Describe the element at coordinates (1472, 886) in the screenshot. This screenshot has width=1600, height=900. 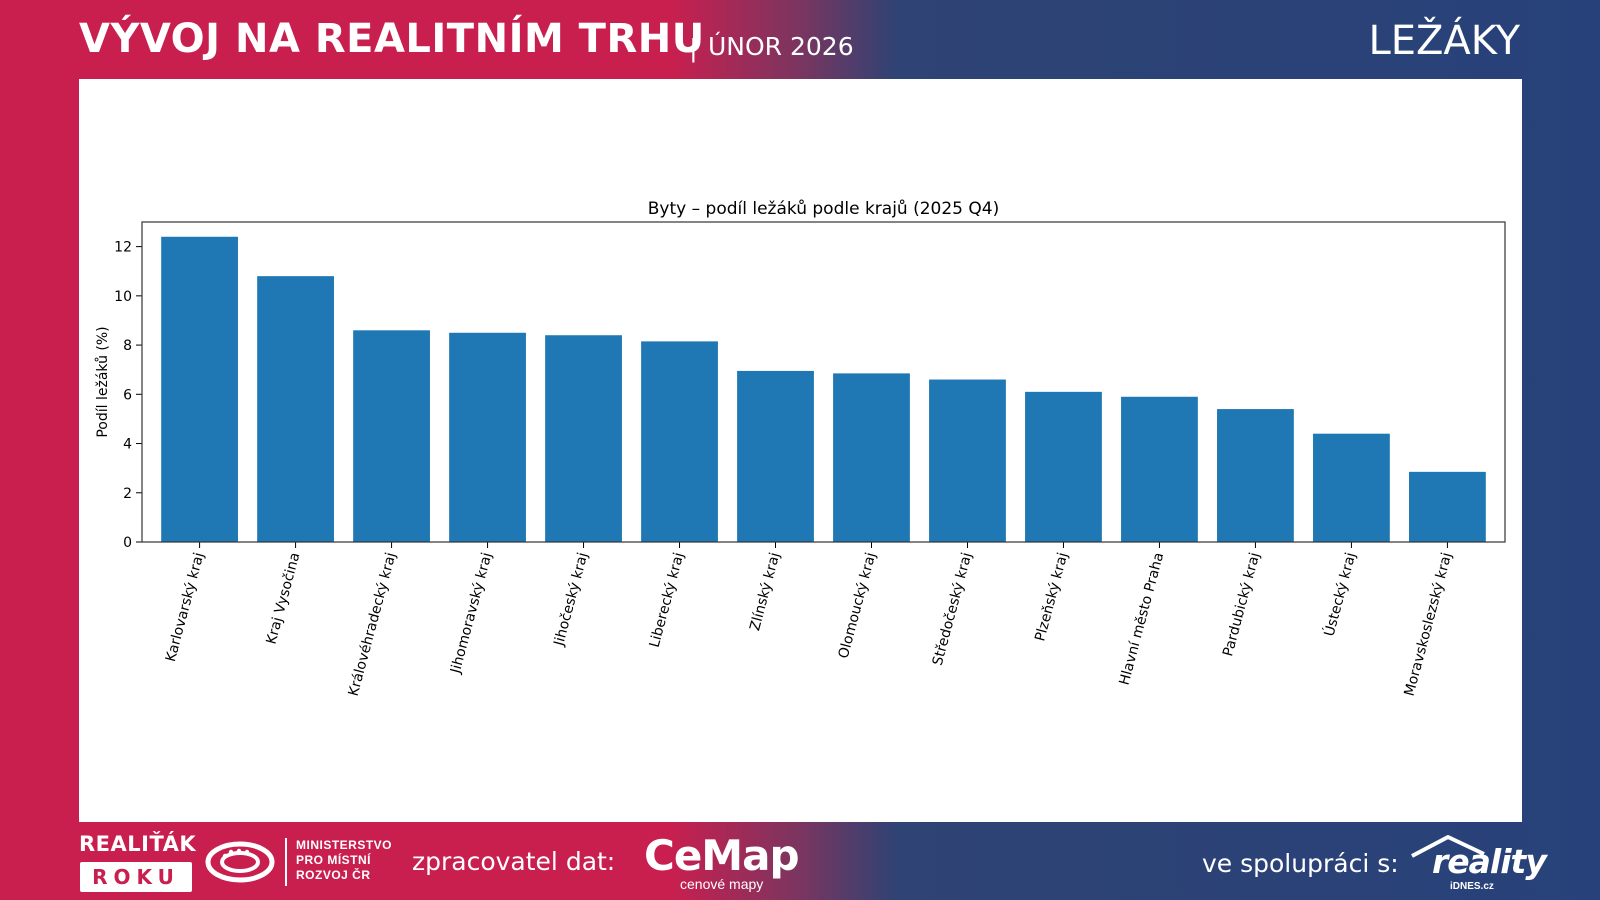
I see `reality-logo-subtitle: iDNES.cz` at that location.